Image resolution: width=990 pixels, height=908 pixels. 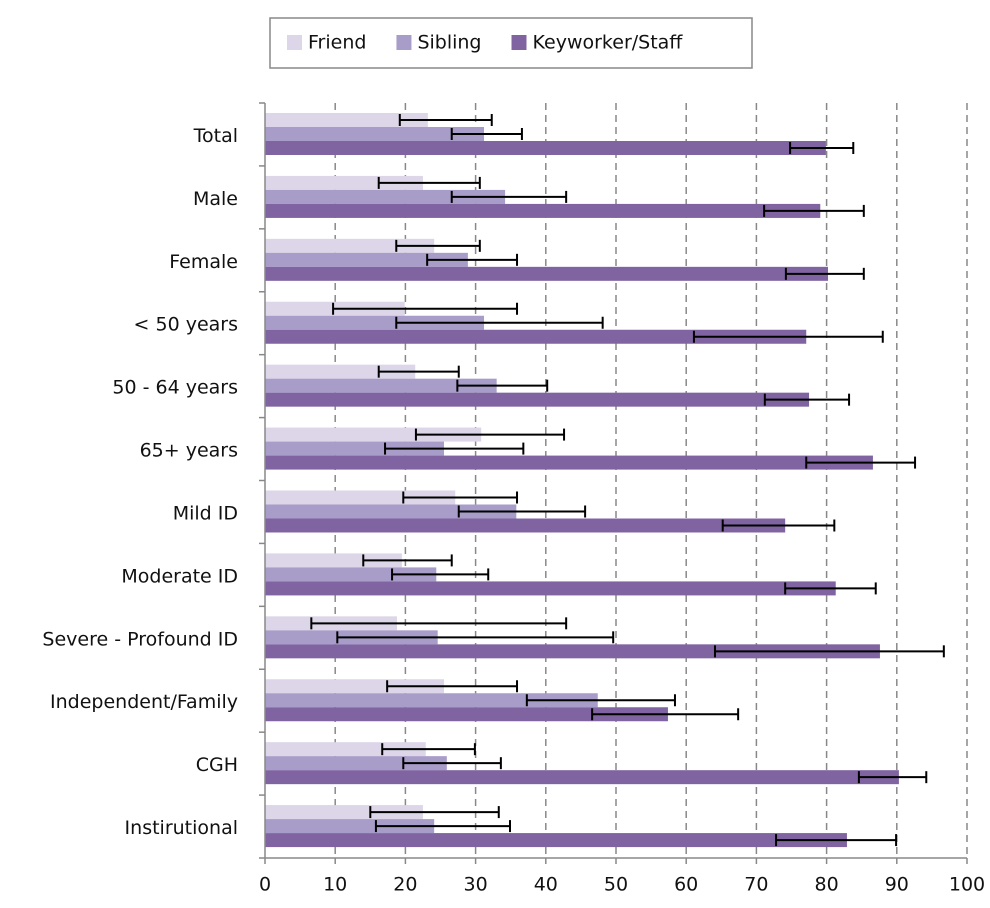 What do you see at coordinates (140, 639) in the screenshot?
I see `y-tick-label: Severe - Profound ID` at bounding box center [140, 639].